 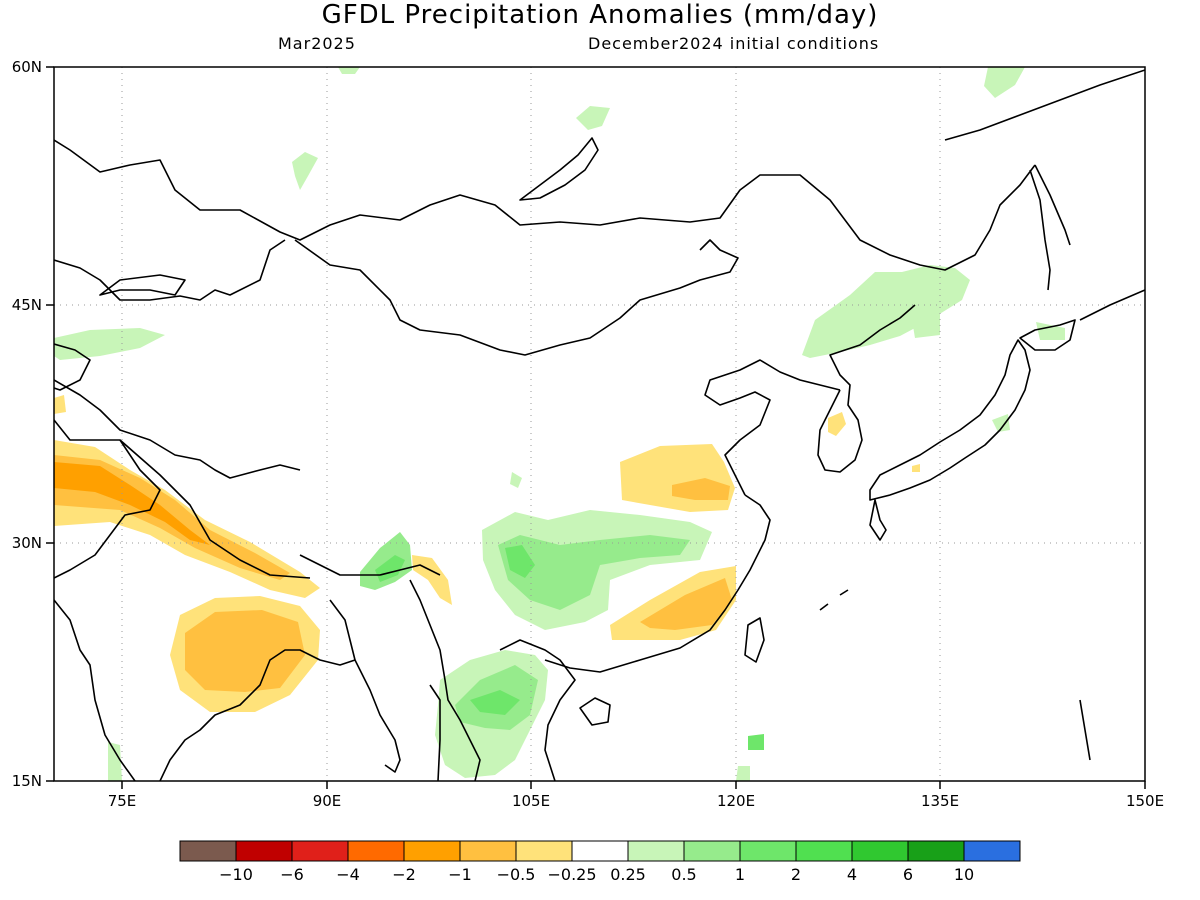 What do you see at coordinates (964, 874) in the screenshot?
I see `colorbar-label: 10` at bounding box center [964, 874].